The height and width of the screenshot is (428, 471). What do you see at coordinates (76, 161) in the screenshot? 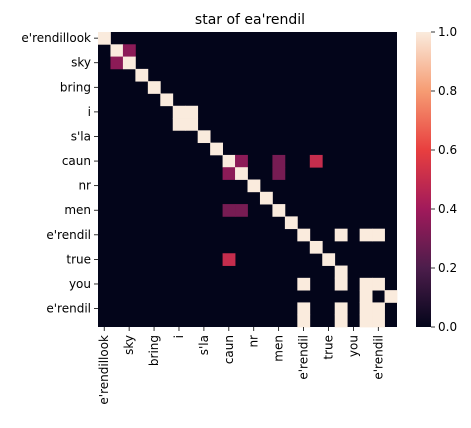
I see `y-tick-label: caun` at bounding box center [76, 161].